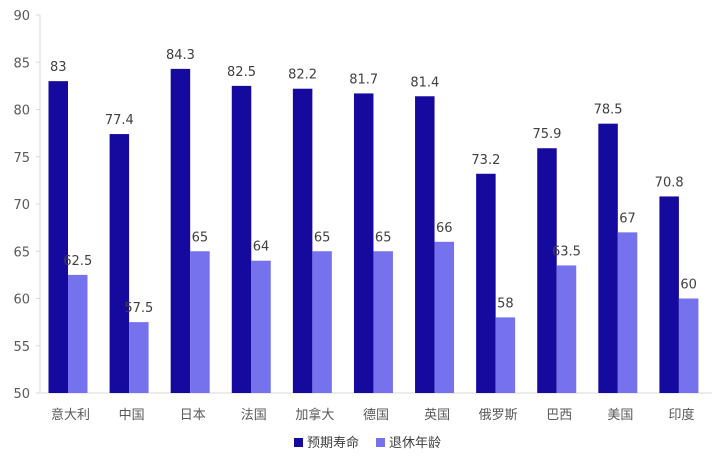 This screenshot has height=467, width=728. I want to click on y-tick-label: 60, so click(21, 300).